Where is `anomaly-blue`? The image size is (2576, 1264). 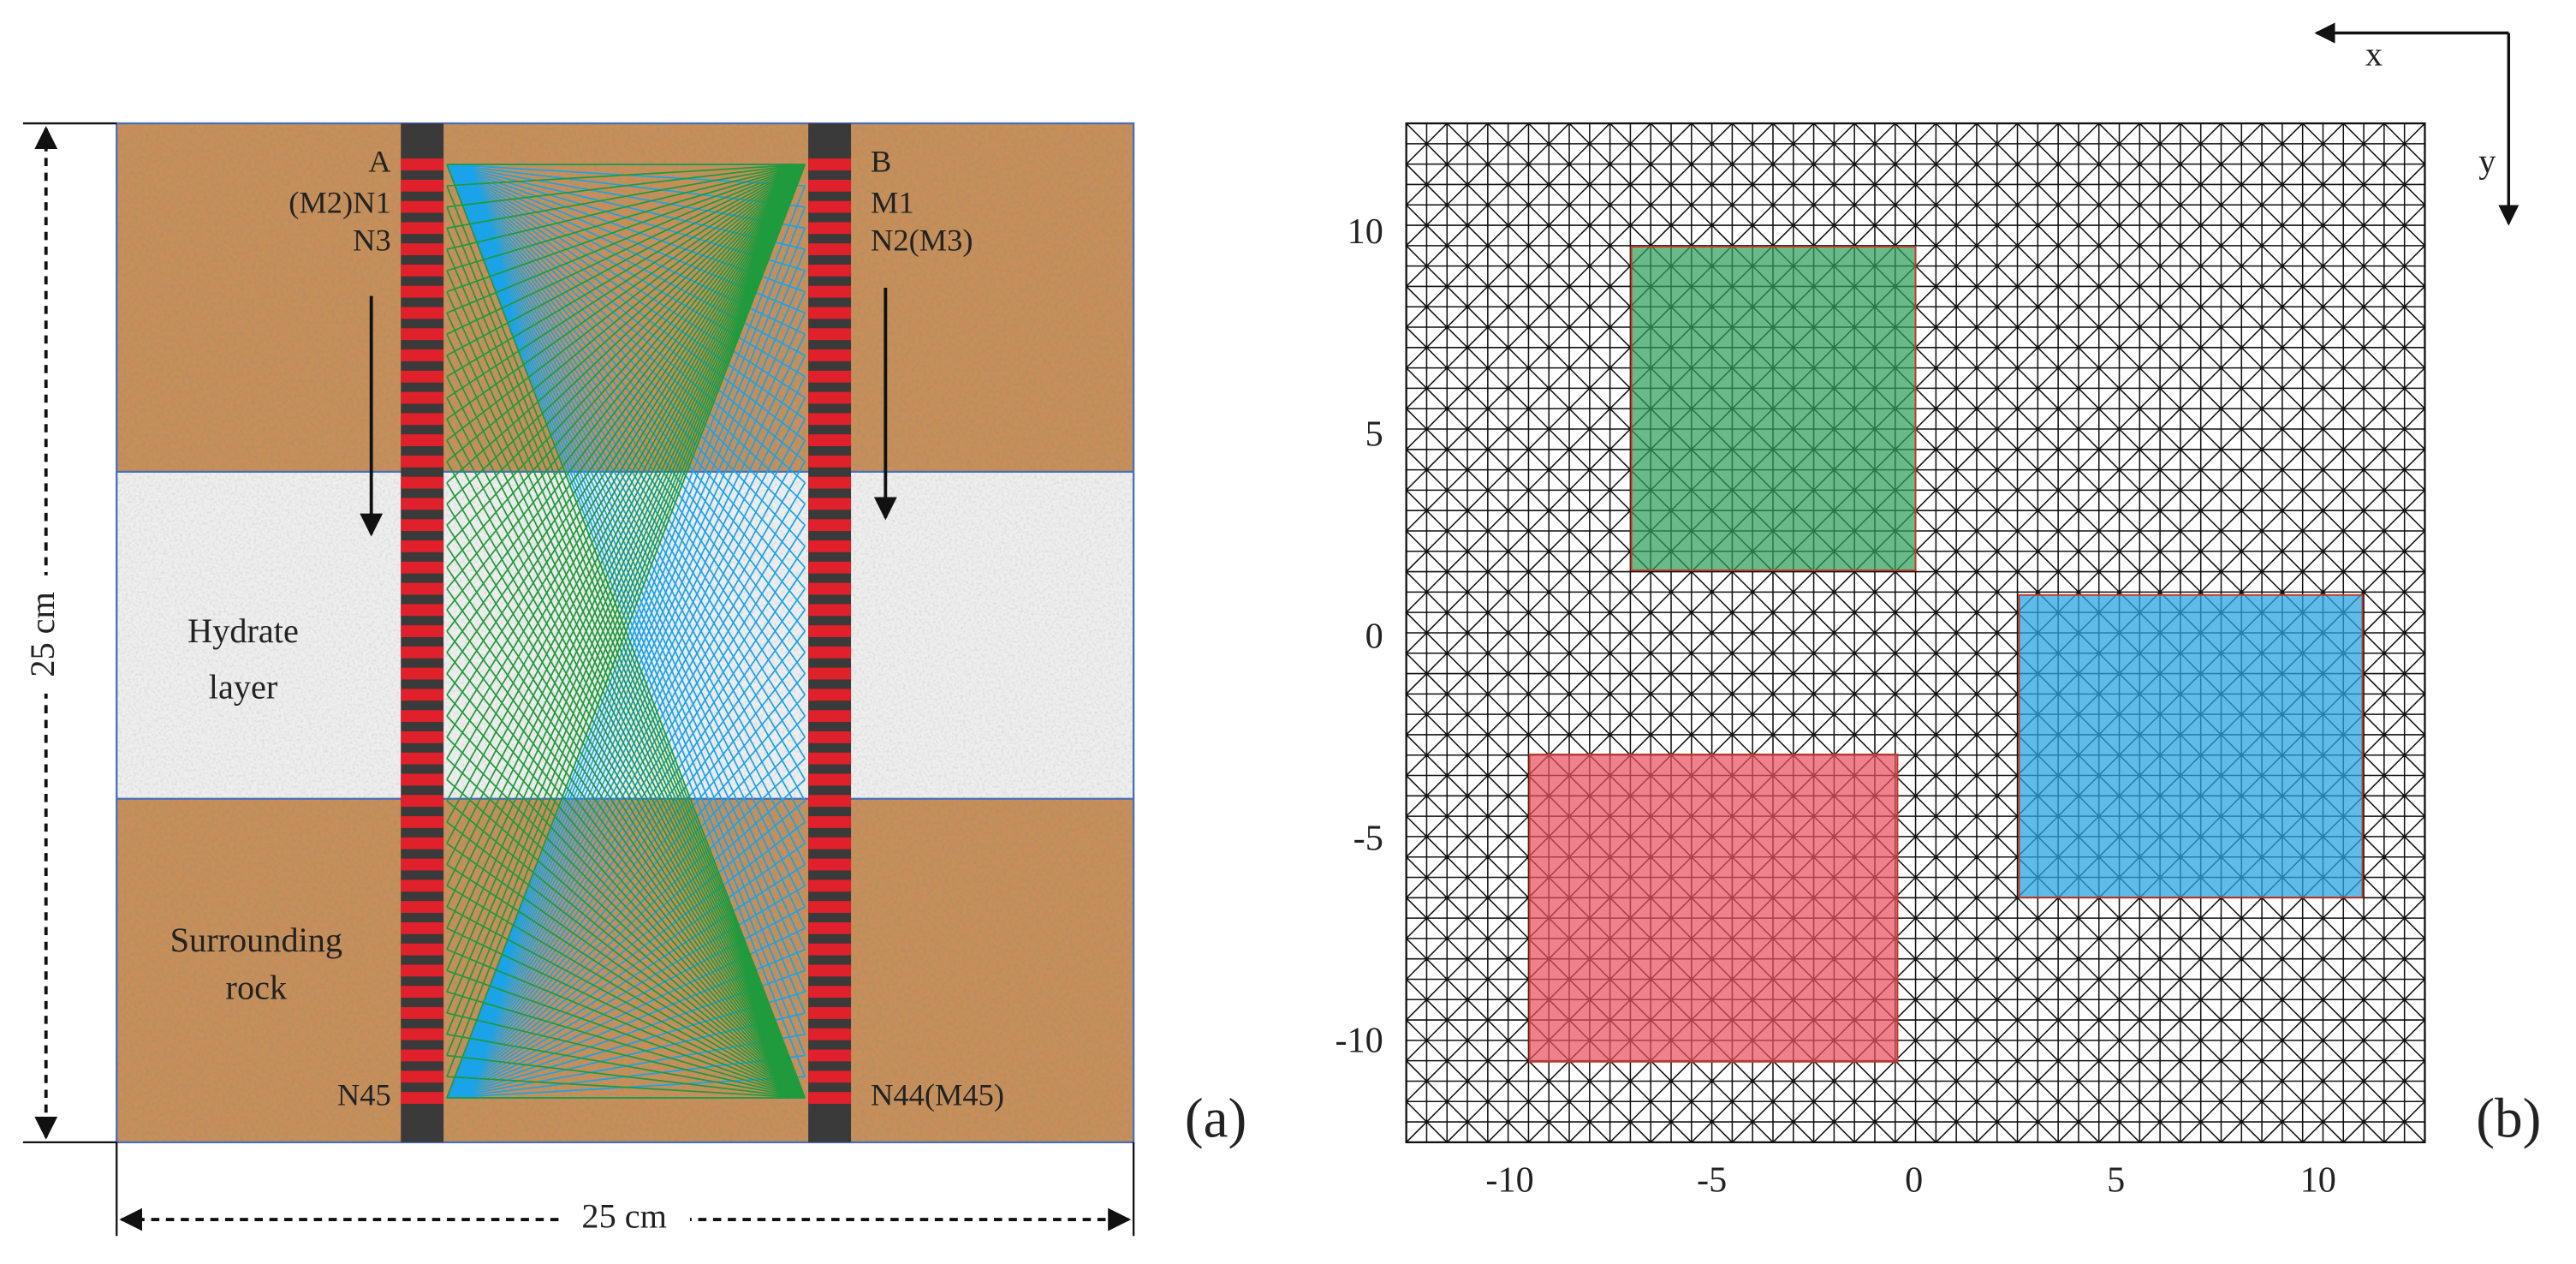 anomaly-blue is located at coordinates (2191, 745).